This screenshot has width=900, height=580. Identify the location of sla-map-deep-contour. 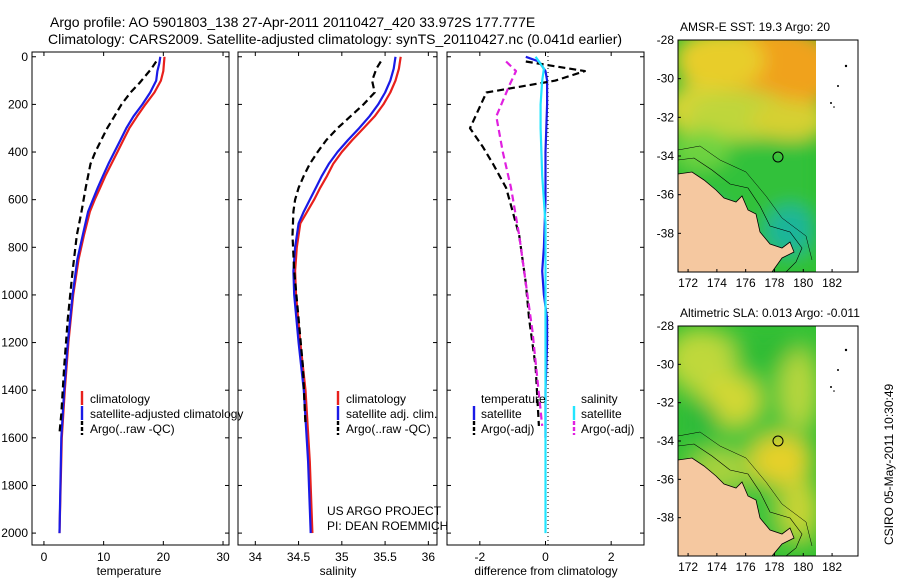
(745, 489).